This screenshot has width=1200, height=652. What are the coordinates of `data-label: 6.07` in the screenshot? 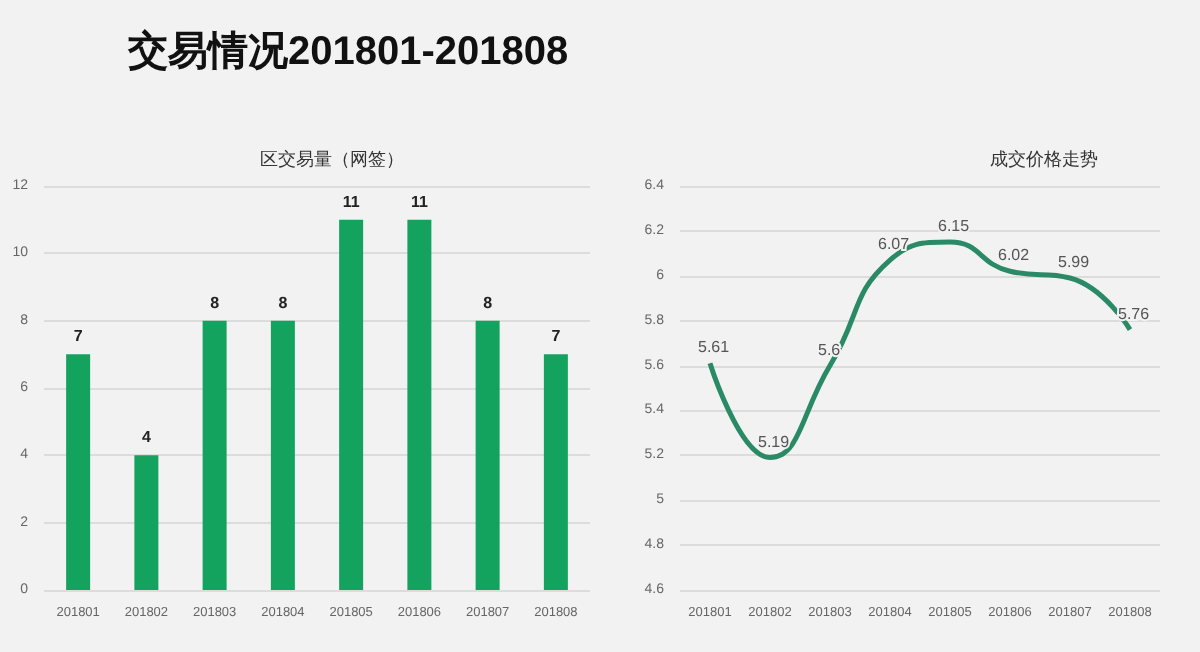 It's located at (894, 244).